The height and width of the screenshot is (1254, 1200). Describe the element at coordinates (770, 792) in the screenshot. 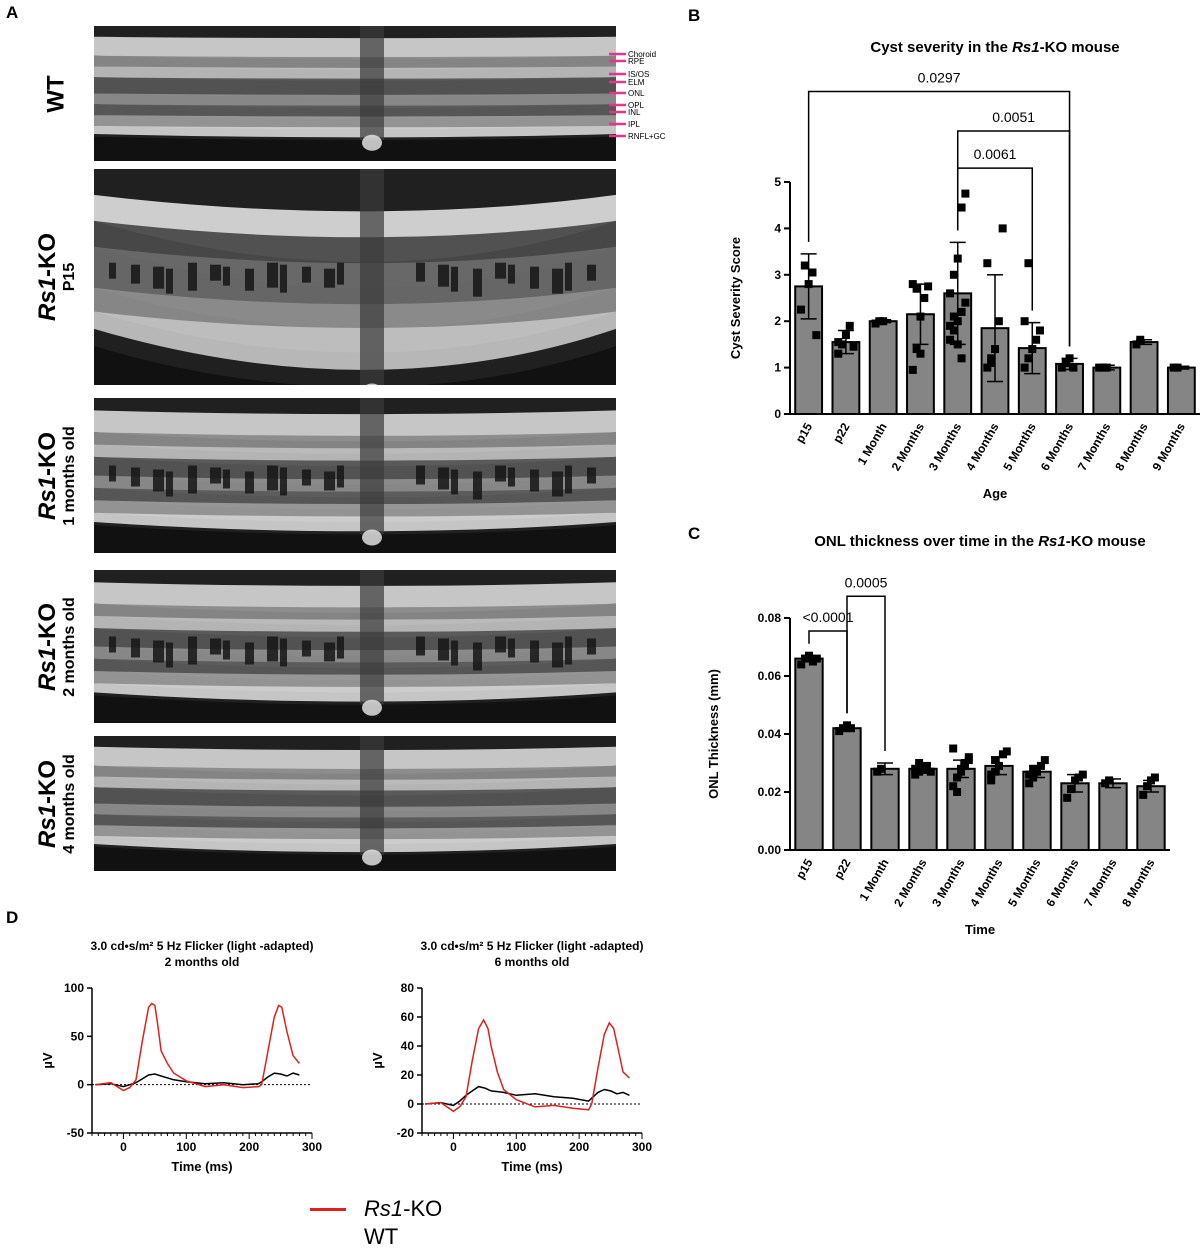

I see `y-tick-label: 0.02` at that location.